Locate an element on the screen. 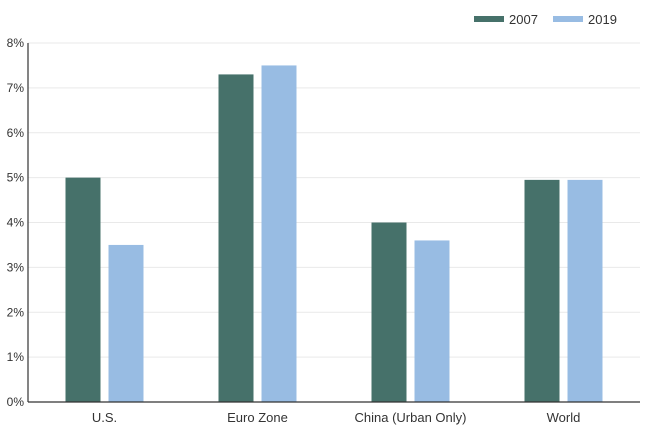 This screenshot has width=650, height=440. legend-swatch-2019 is located at coordinates (568, 19).